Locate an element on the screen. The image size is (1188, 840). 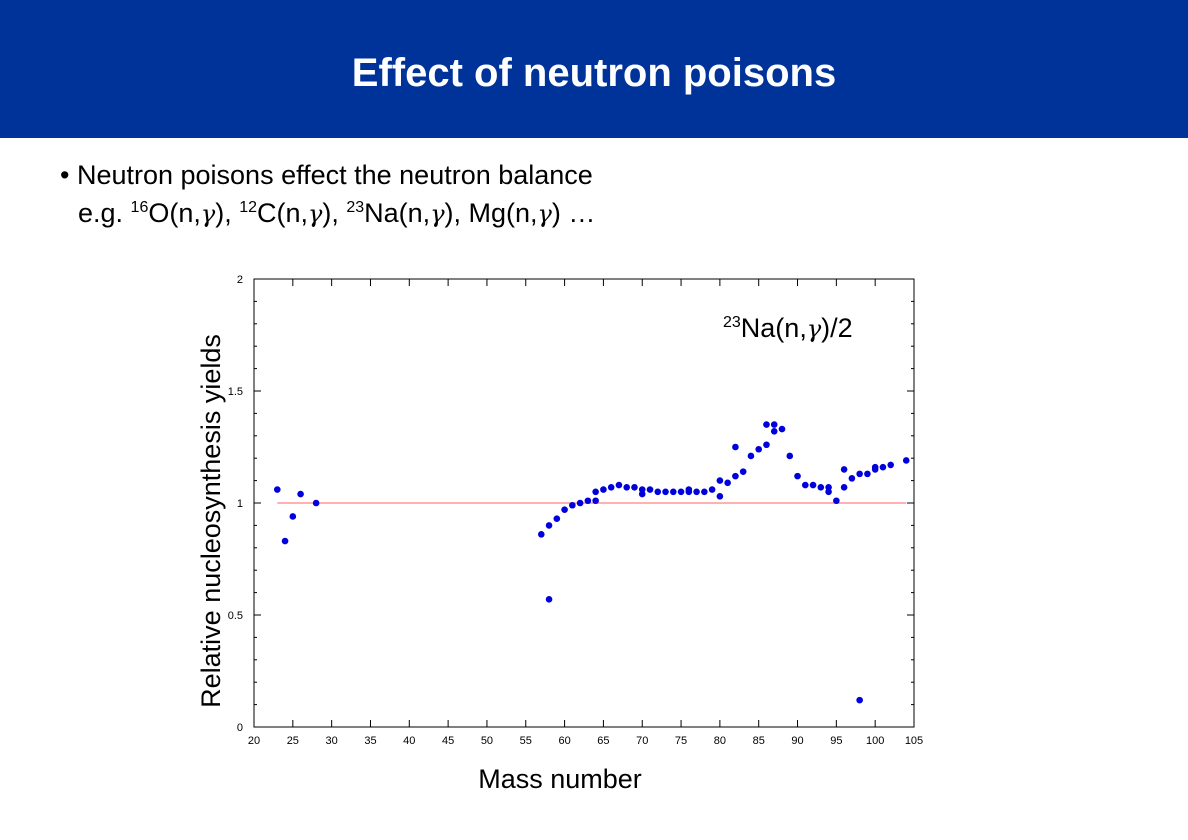
y-axis-label: Relative nucleosynthesis yields is located at coordinates (211, 521).